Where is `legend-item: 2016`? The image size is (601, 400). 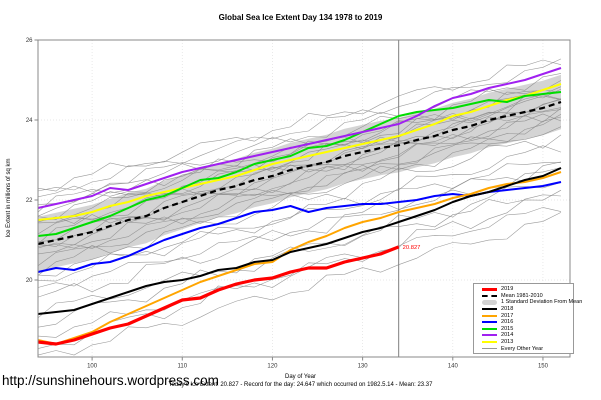 legend-item: 2016 is located at coordinates (527, 322).